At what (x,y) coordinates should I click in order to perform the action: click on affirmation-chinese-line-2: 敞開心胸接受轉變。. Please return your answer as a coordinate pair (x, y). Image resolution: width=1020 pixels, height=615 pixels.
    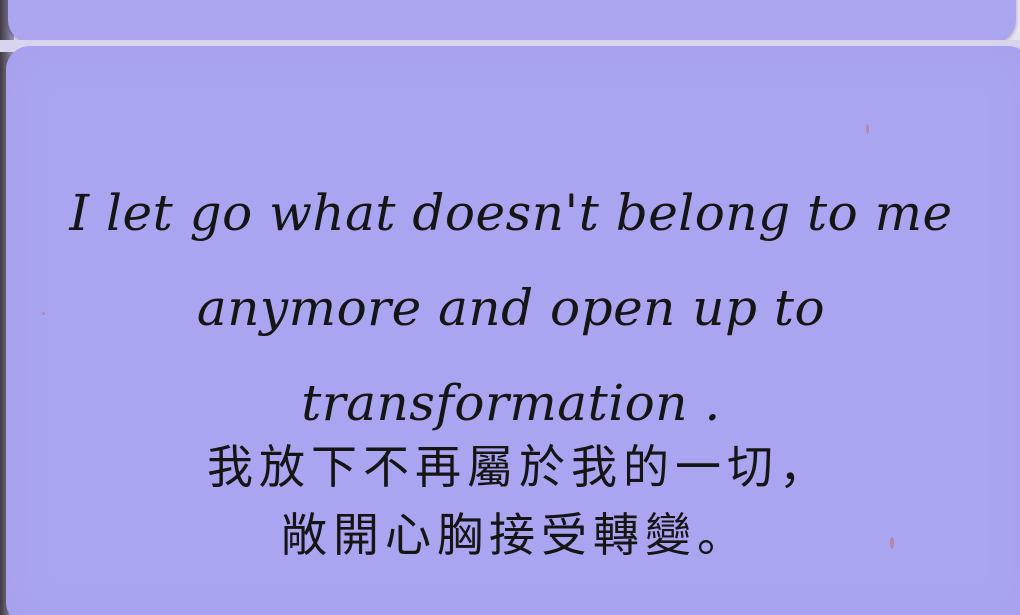
    Looking at the image, I should click on (515, 535).